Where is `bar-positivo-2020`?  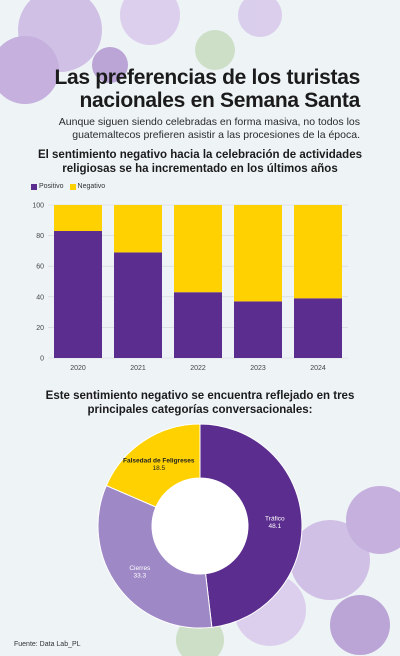
bar-positivo-2020 is located at coordinates (78, 294).